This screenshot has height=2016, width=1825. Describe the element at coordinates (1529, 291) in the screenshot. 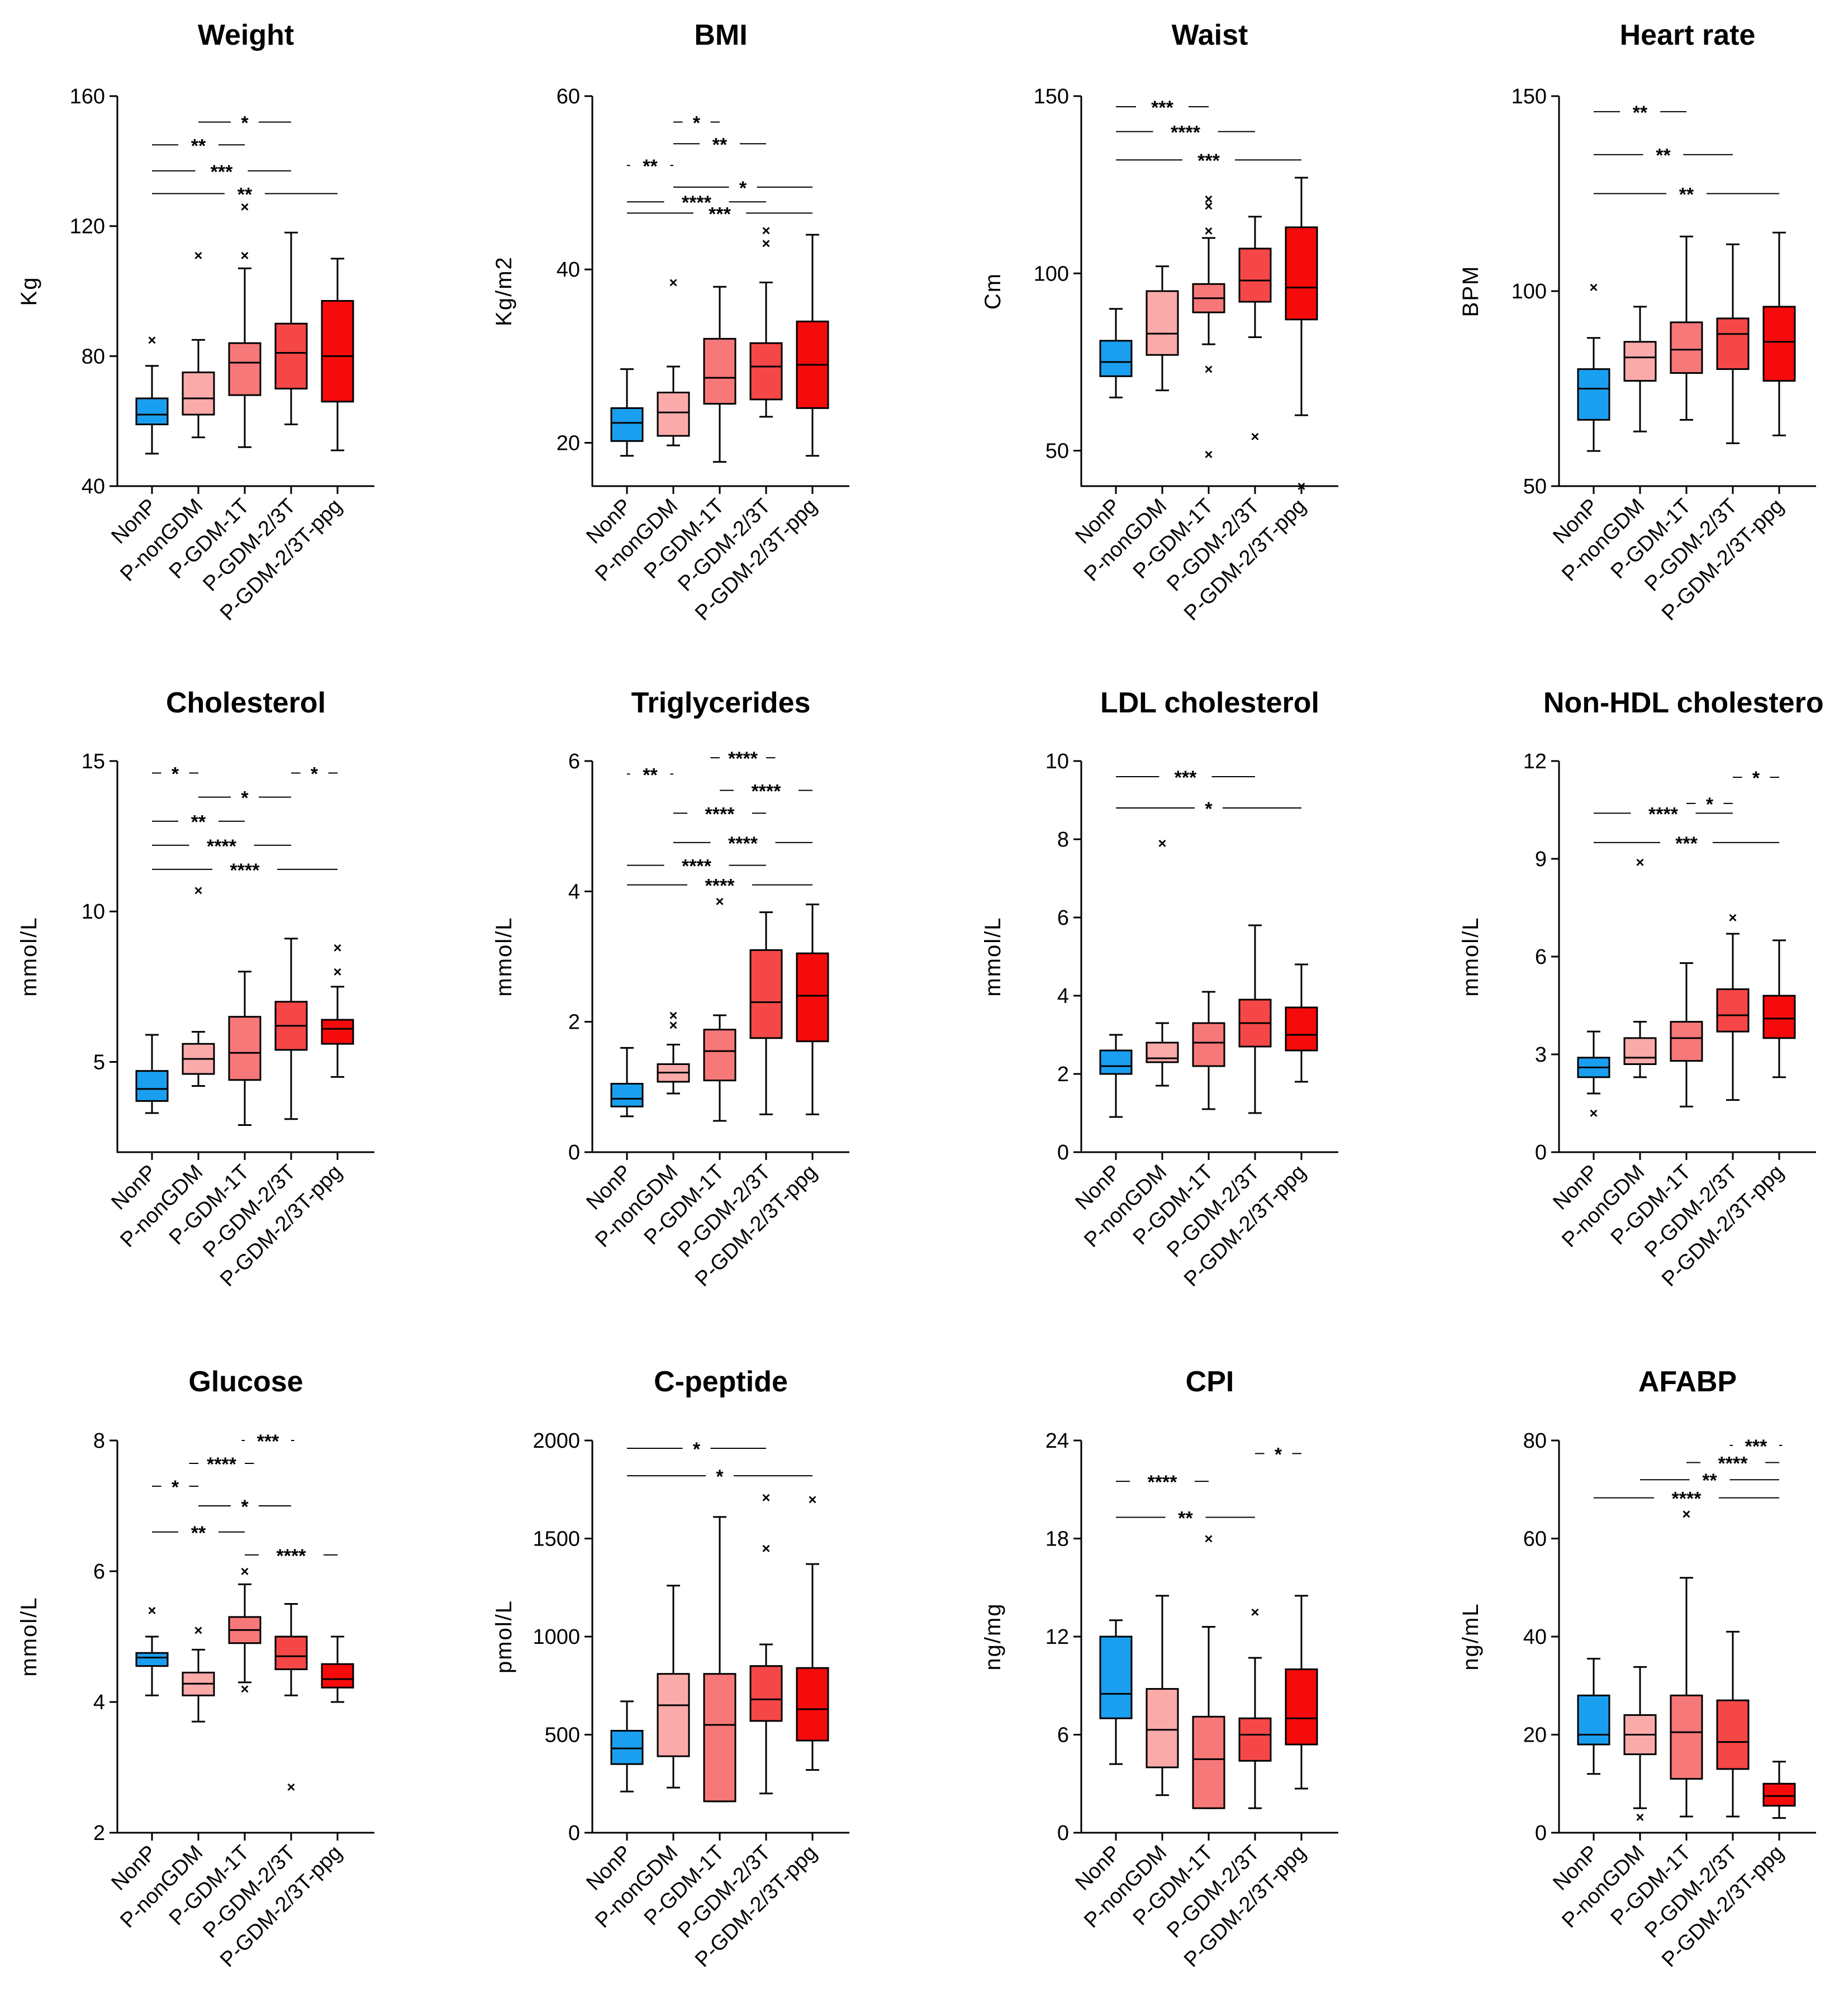

I see `y-tick-label: 100` at that location.